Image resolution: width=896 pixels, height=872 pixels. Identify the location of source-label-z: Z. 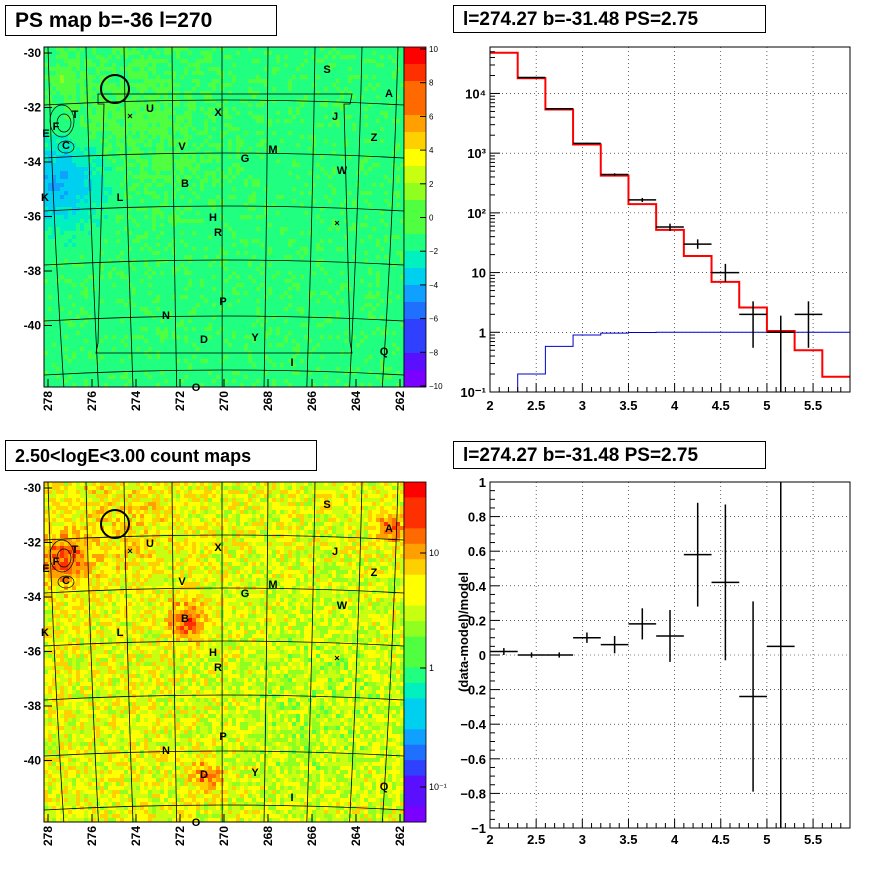
(374, 138).